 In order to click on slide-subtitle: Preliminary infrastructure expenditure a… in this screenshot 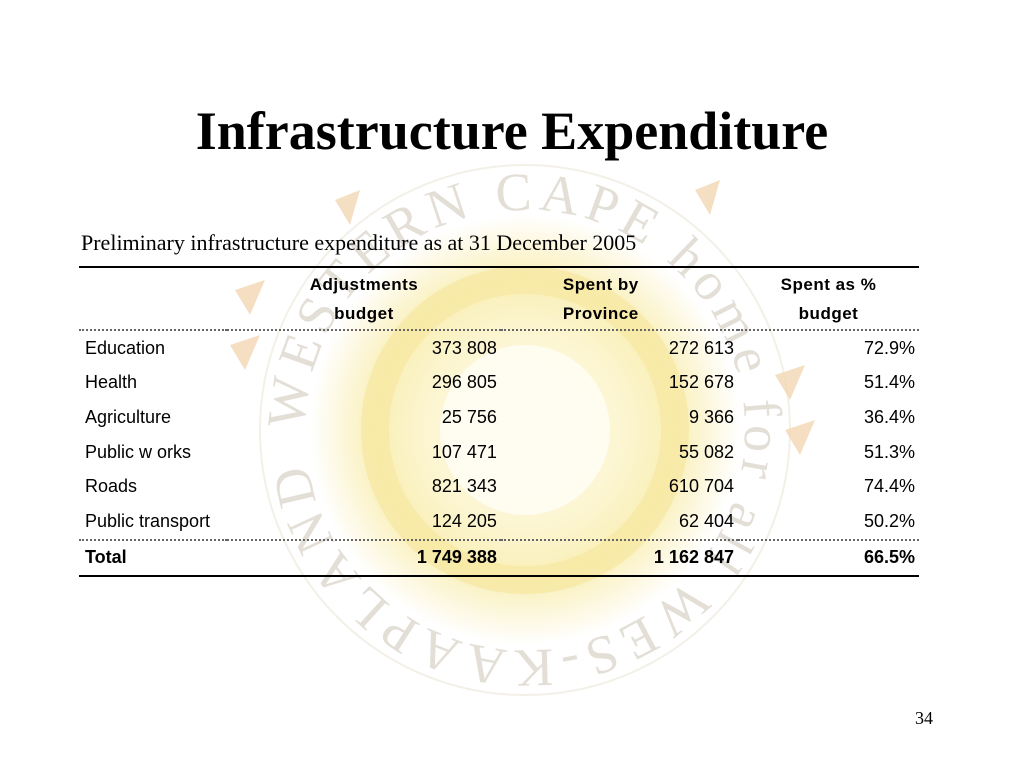, I will do `click(359, 242)`.